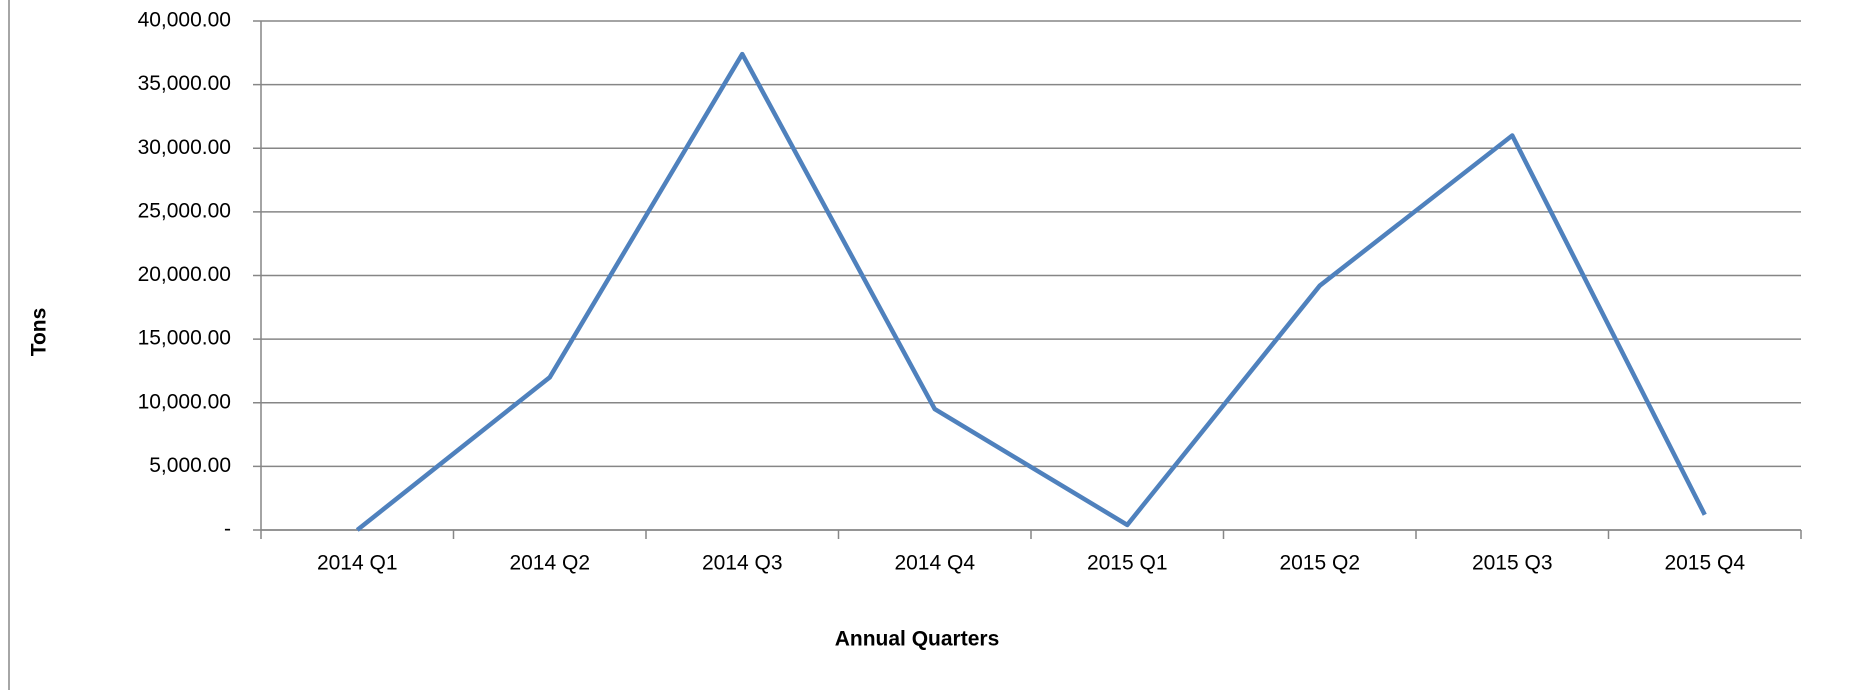 The height and width of the screenshot is (690, 1858). I want to click on x-tick-label: 2015 Q1, so click(1127, 563).